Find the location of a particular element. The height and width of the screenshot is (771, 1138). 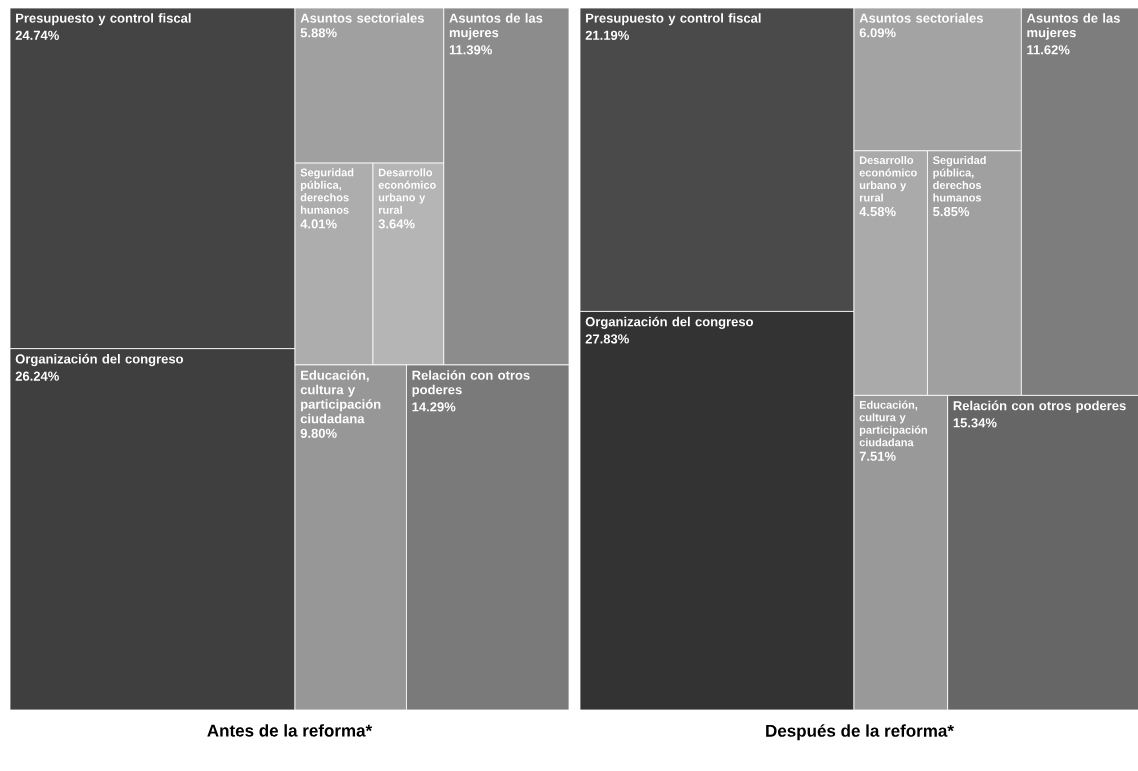

data-label: 3.64% is located at coordinates (396, 224).